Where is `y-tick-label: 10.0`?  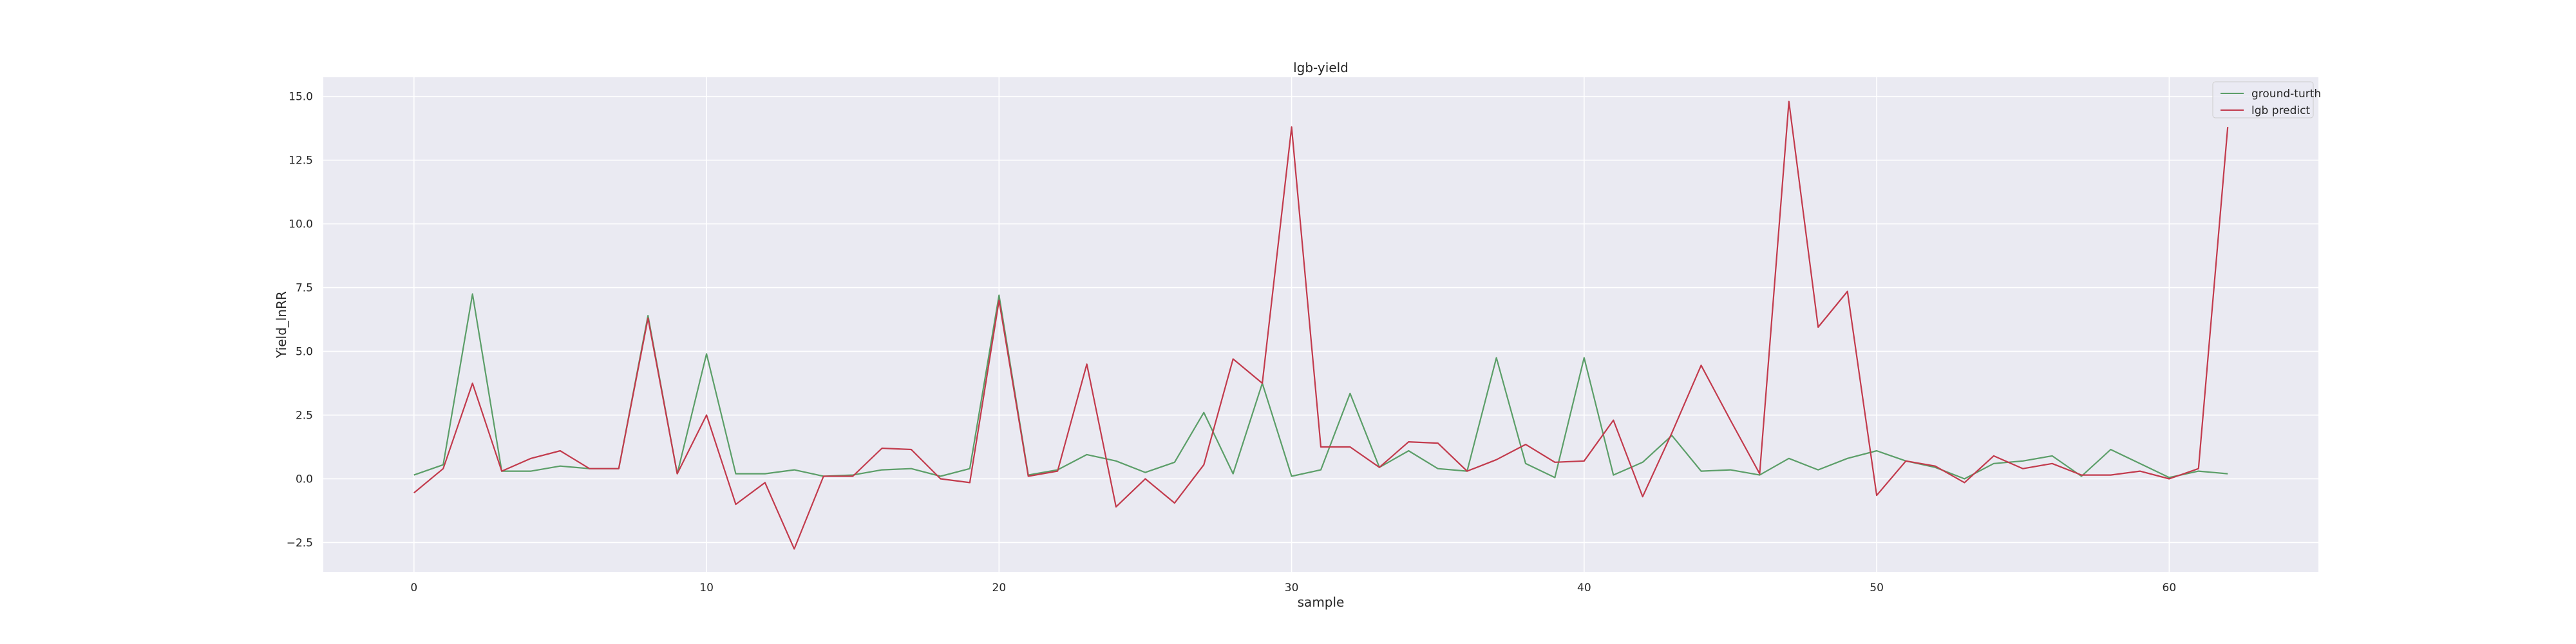 y-tick-label: 10.0 is located at coordinates (301, 224).